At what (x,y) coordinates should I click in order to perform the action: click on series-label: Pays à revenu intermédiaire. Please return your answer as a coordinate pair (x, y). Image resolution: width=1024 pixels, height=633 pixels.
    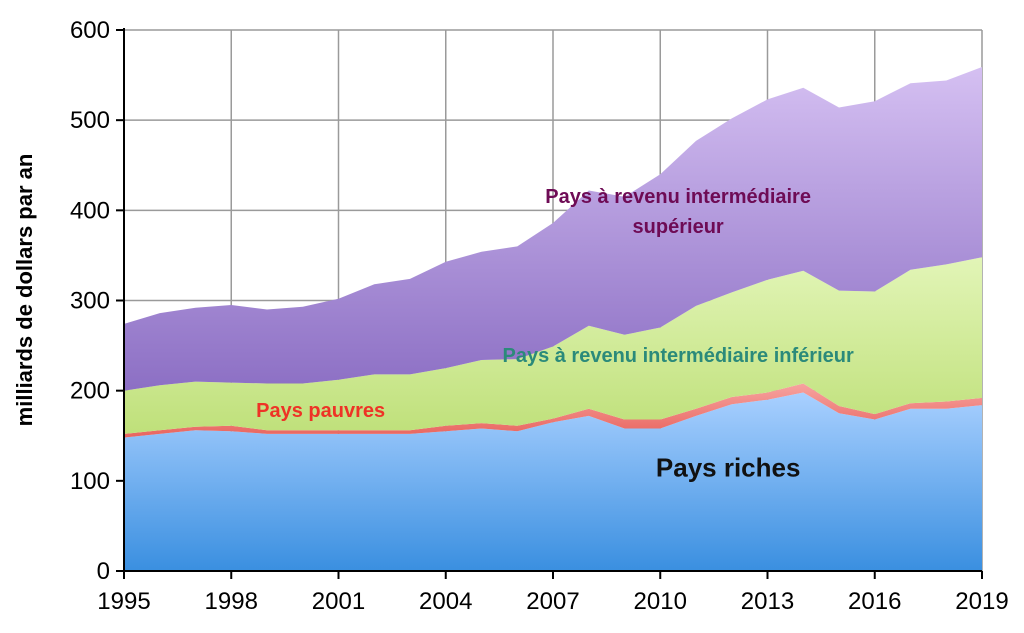
    Looking at the image, I should click on (678, 197).